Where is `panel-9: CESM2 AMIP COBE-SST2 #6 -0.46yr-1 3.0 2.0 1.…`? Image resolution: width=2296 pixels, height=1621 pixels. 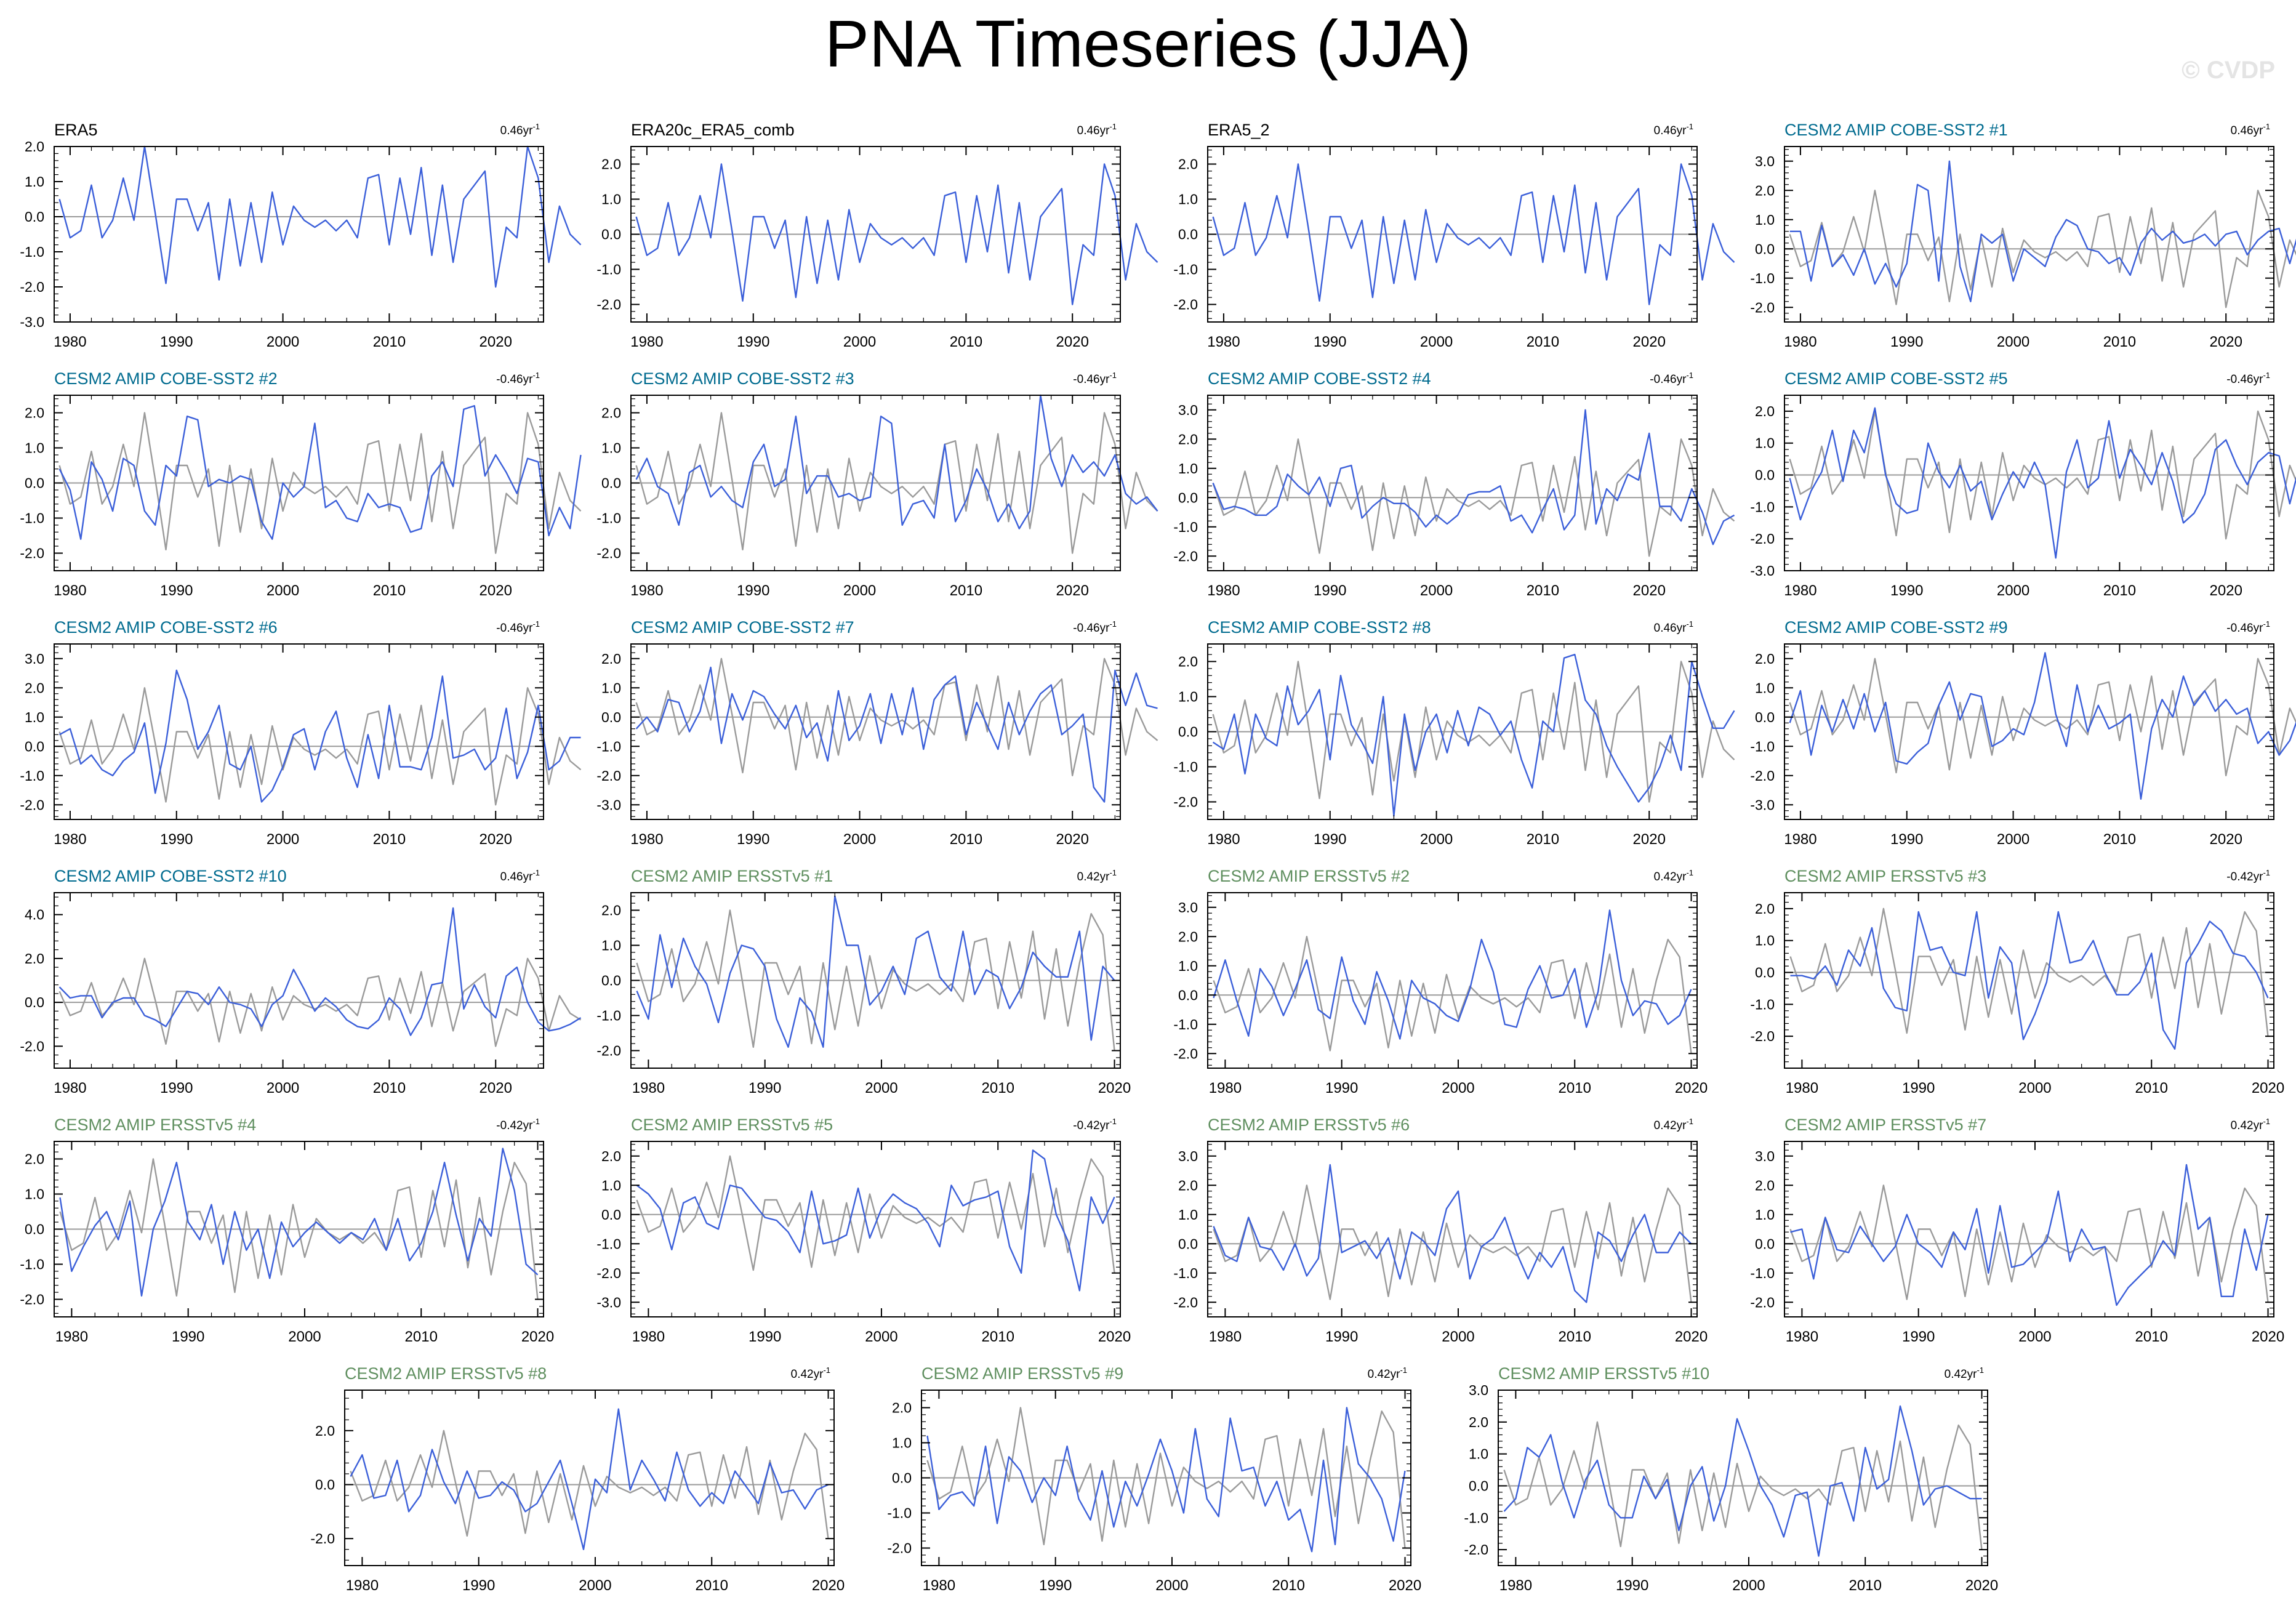
panel-9: CESM2 AMIP COBE-SST2 #6 -0.46yr-1 3.0 2.0 1.… is located at coordinates (301, 733).